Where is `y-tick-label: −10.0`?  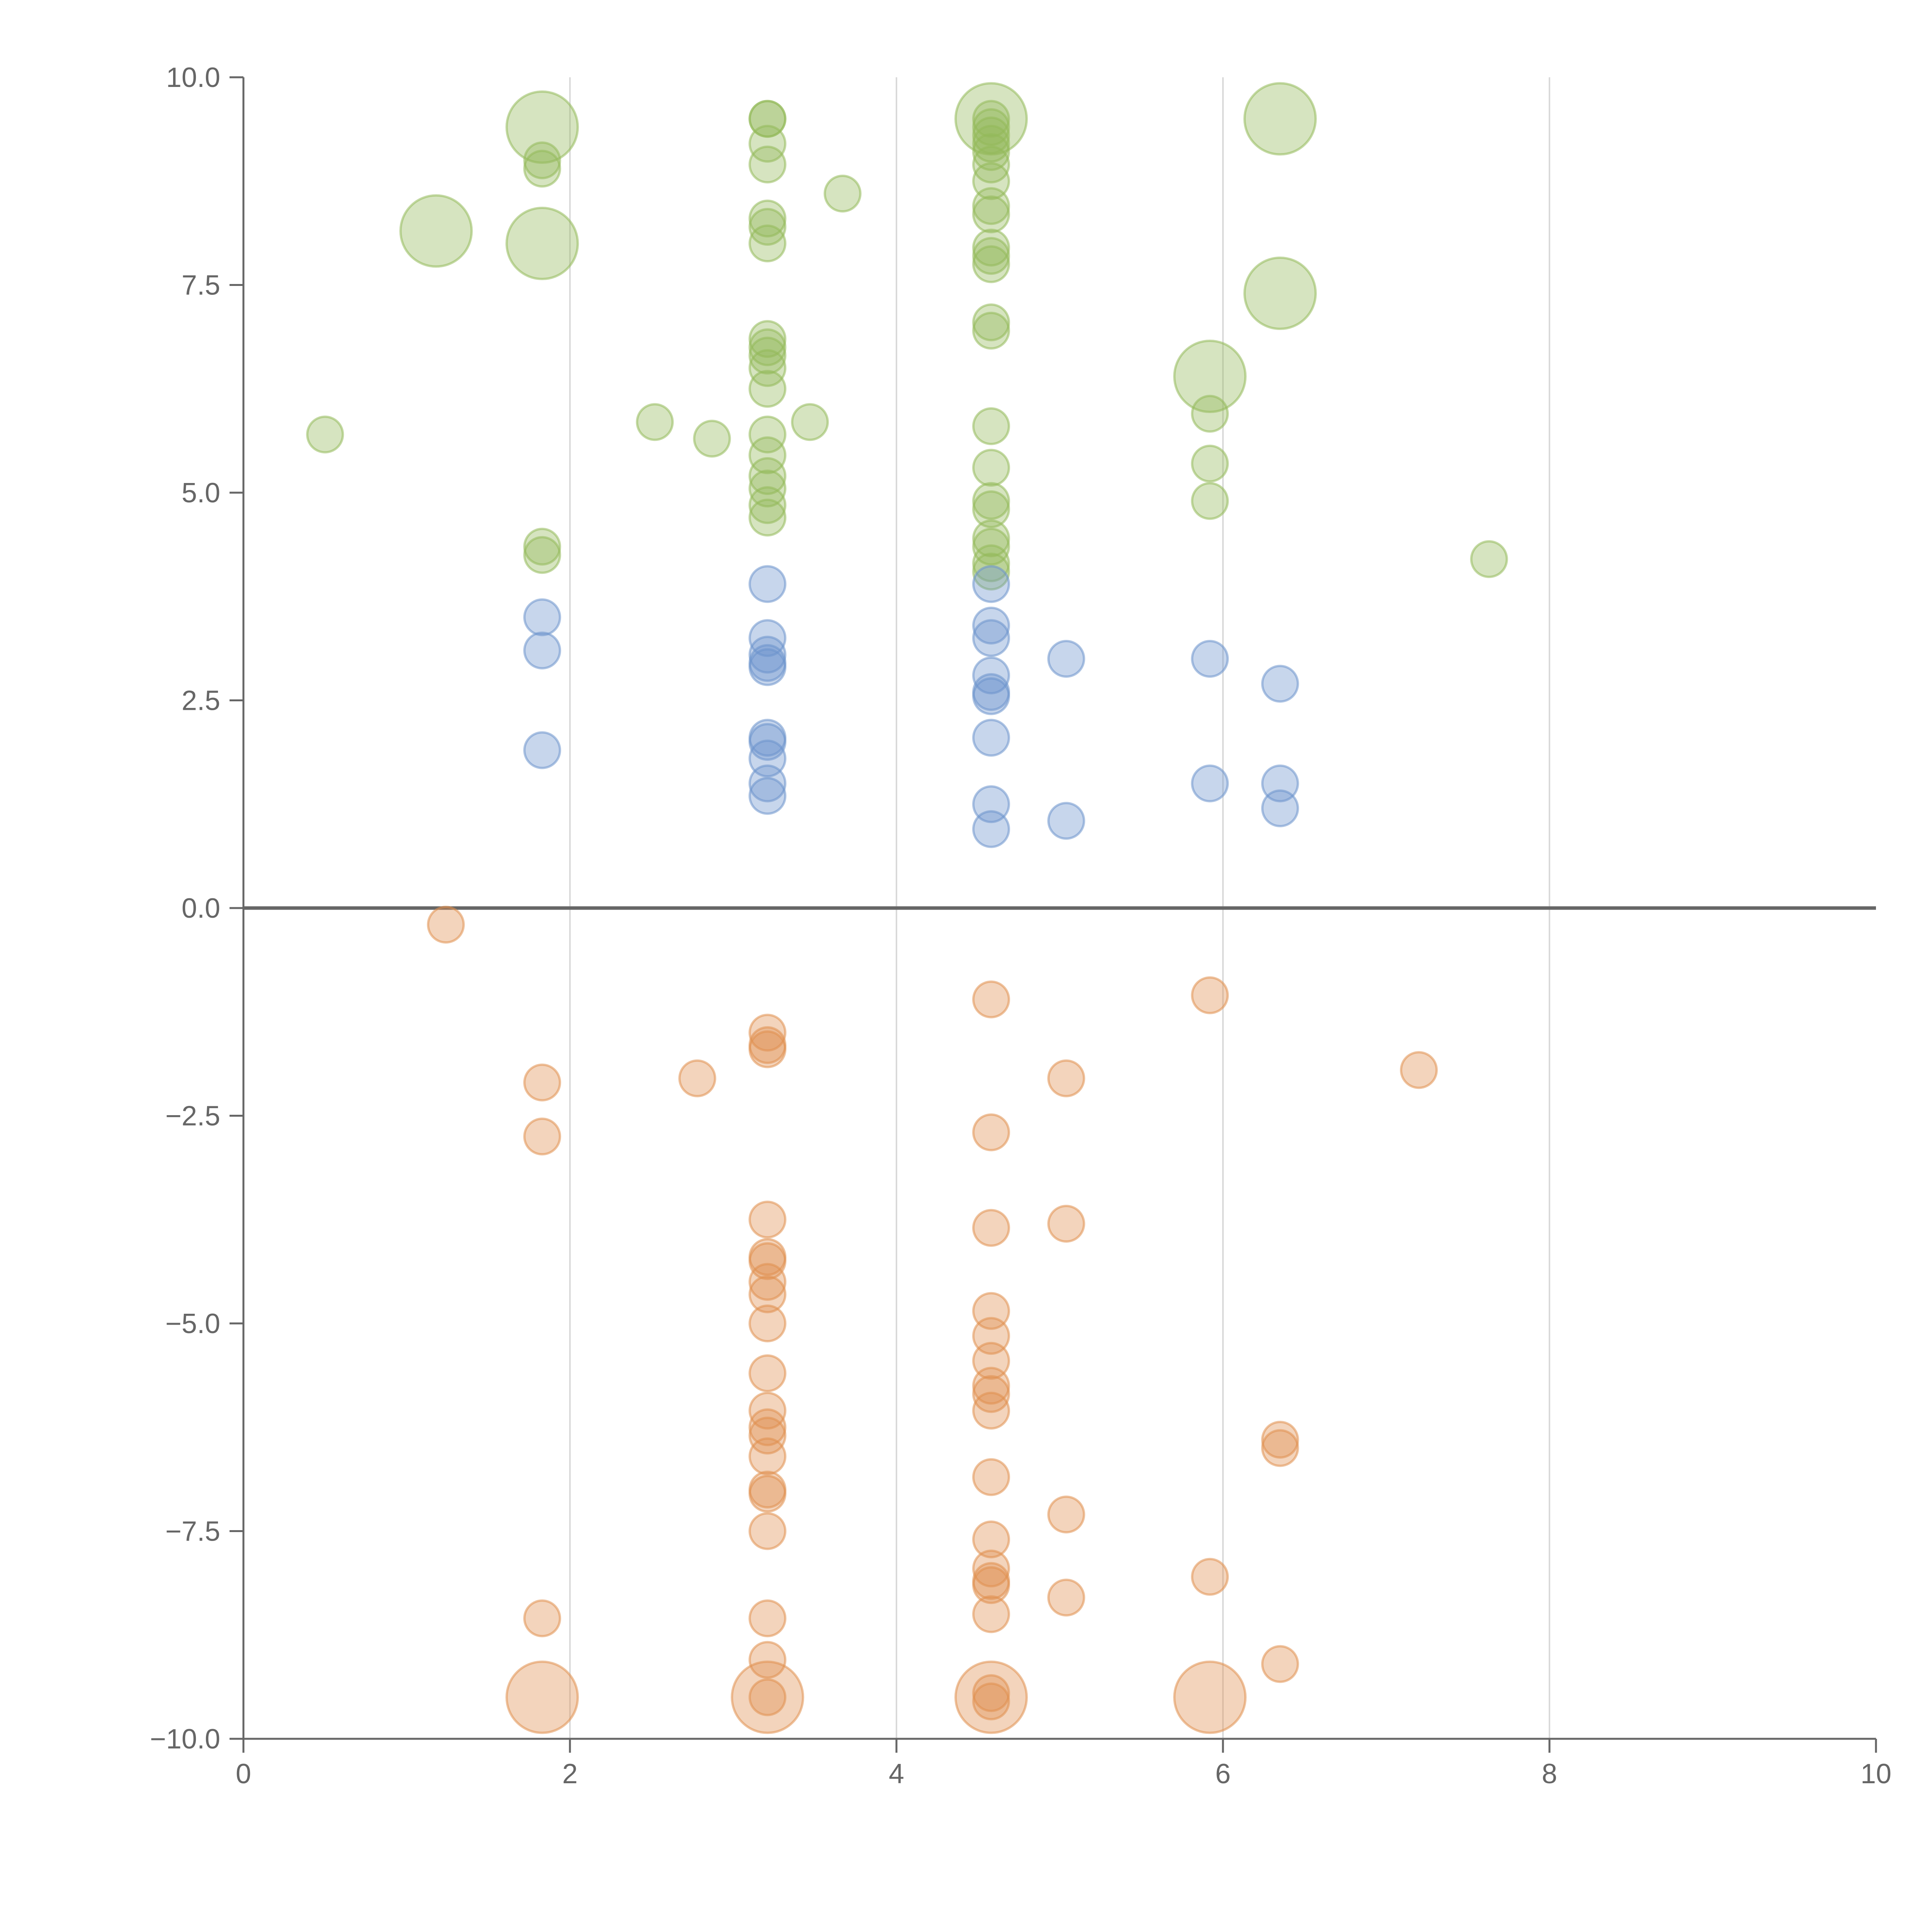
y-tick-label: −10.0 is located at coordinates (185, 1740).